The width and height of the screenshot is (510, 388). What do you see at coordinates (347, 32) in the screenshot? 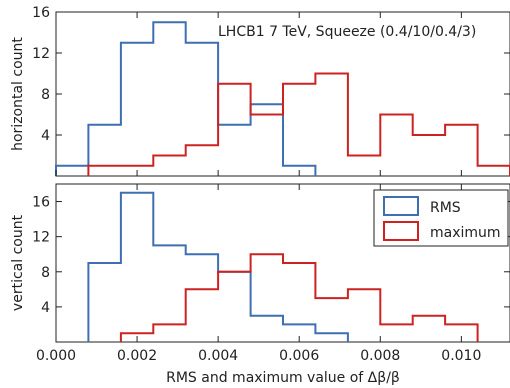
I see `top-annotation: LHCB1 7 TeV, Squeeze (0.4/10/0.4/3)` at bounding box center [347, 32].